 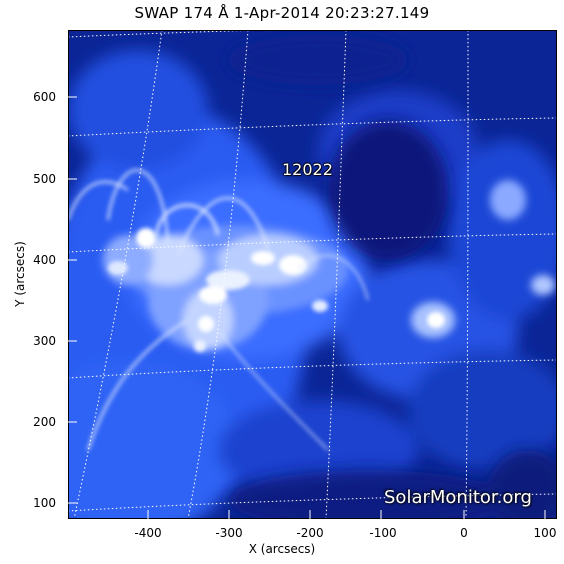 I want to click on x-tick-label: 100, so click(x=545, y=533).